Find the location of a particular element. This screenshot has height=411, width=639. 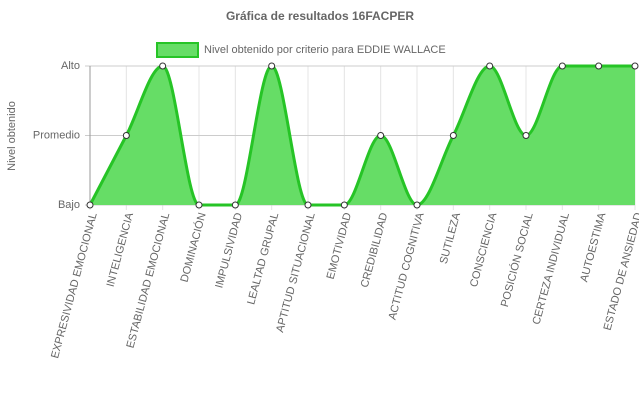

x-tick-label: CREDIBILIDAD is located at coordinates (375, 250).